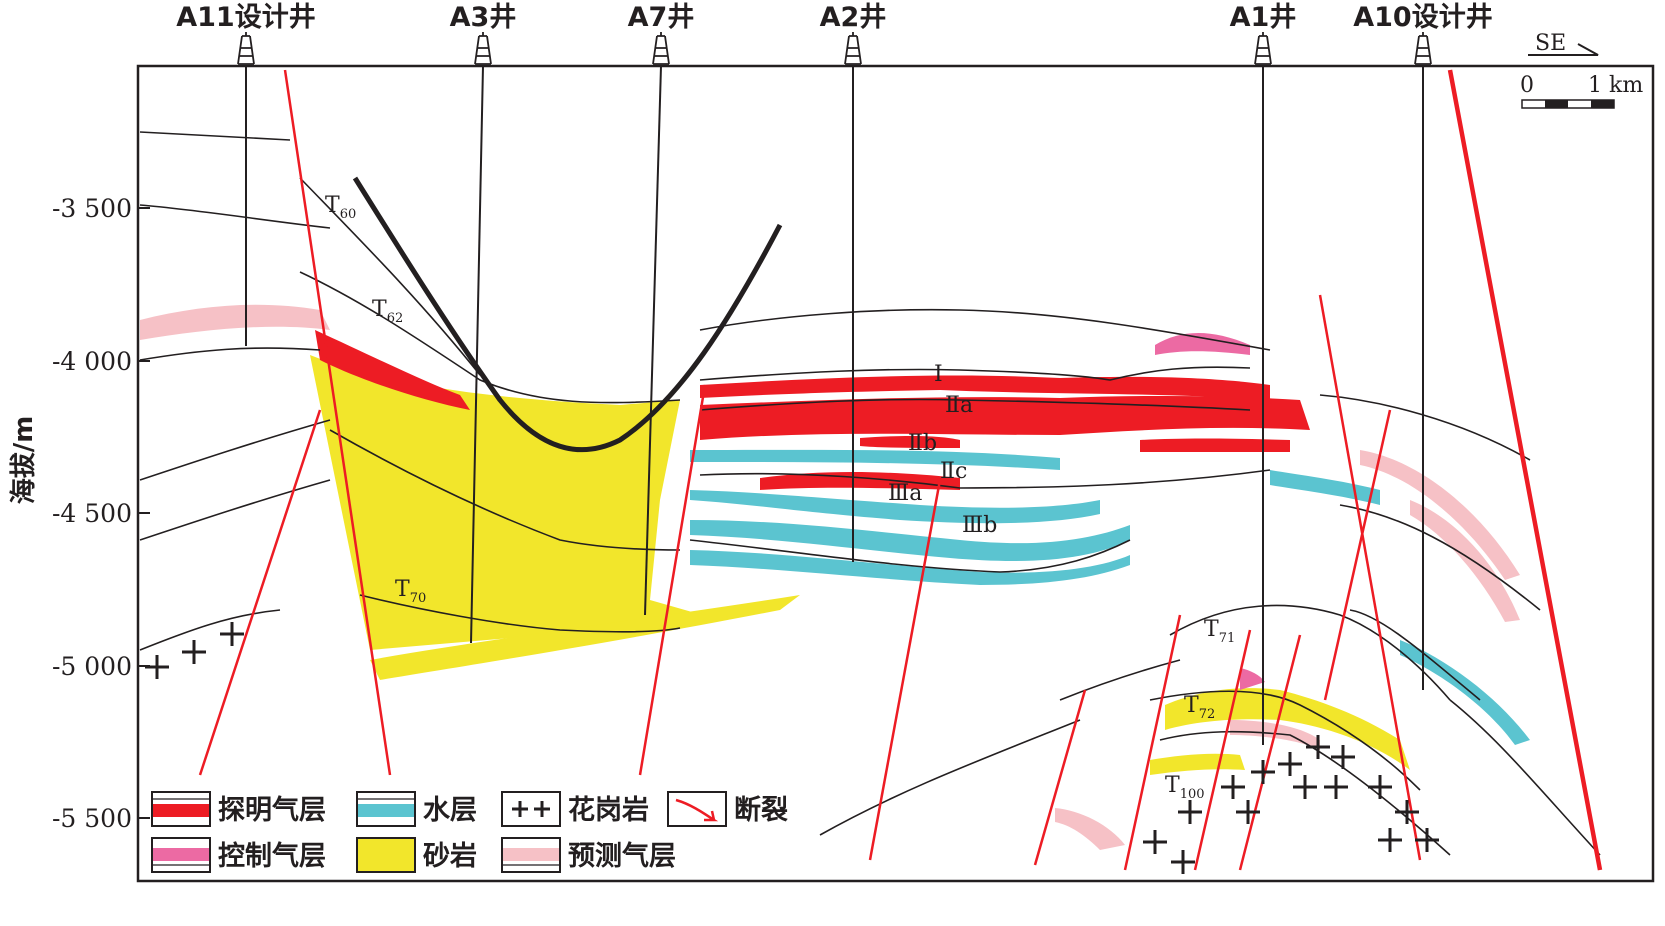 The height and width of the screenshot is (926, 1665). What do you see at coordinates (181, 809) in the screenshot?
I see `legend-swatch-proven-gas` at bounding box center [181, 809].